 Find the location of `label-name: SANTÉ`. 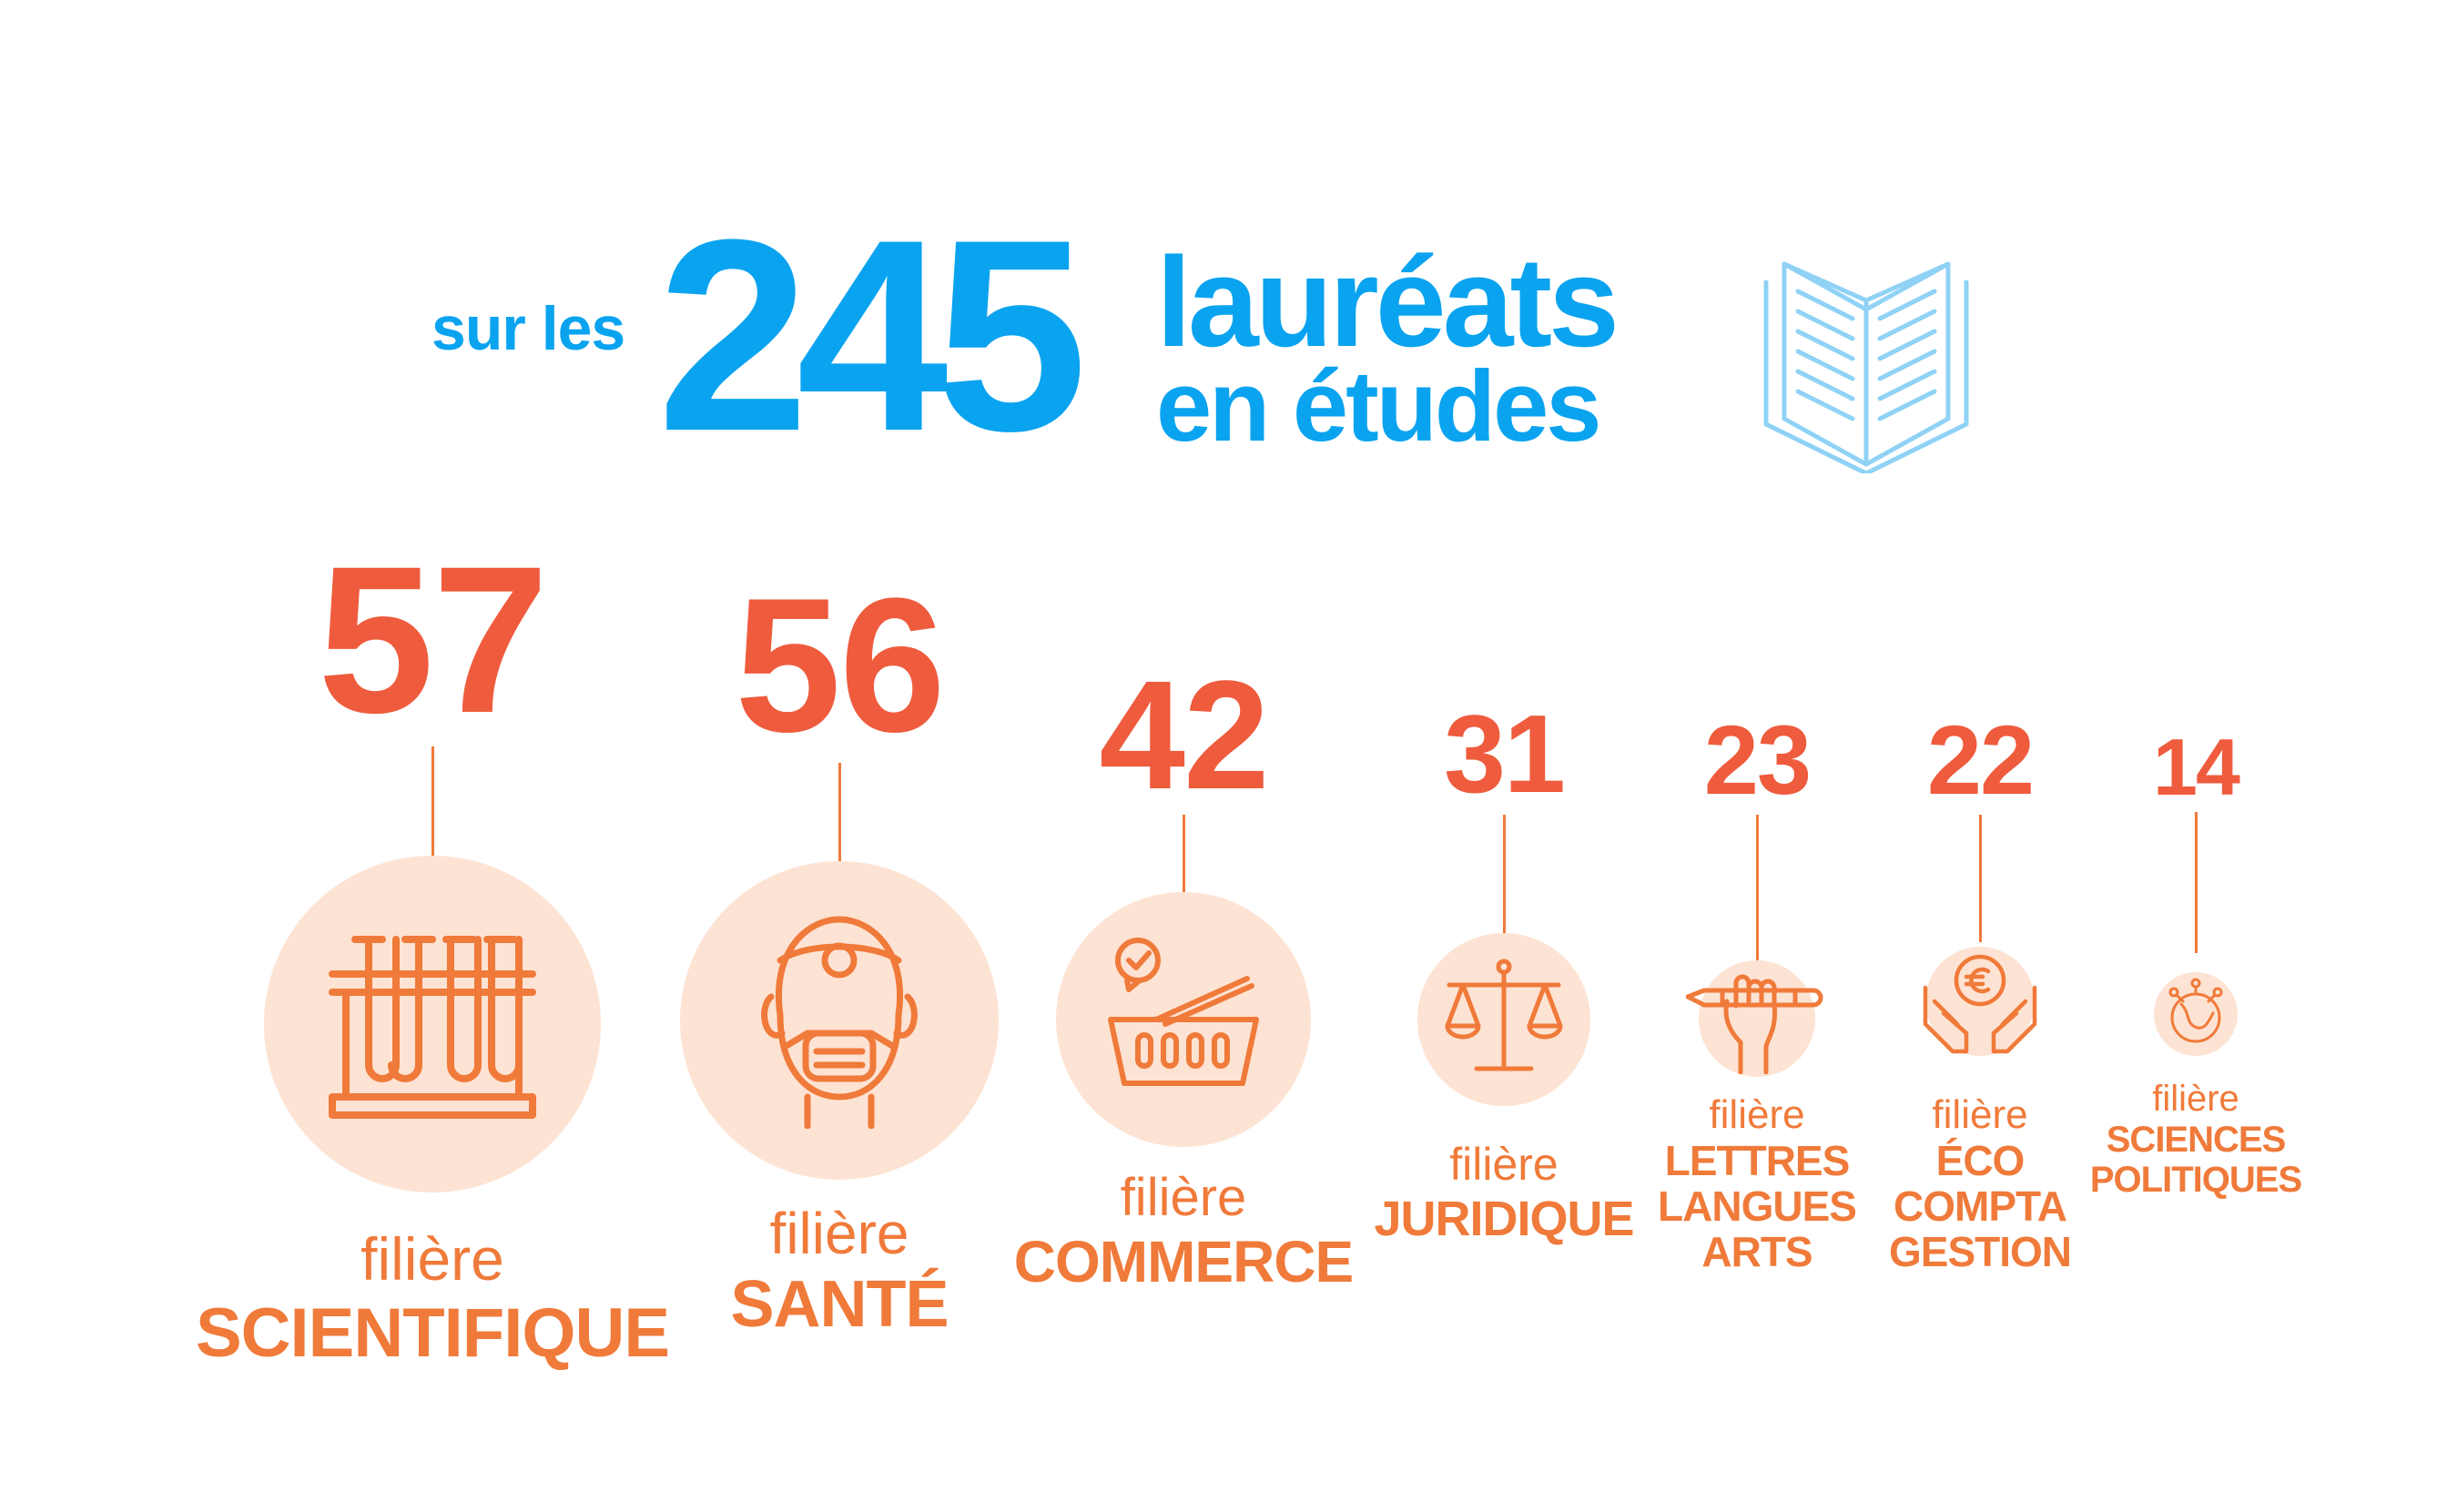

label-name: SANTÉ is located at coordinates (839, 1304).